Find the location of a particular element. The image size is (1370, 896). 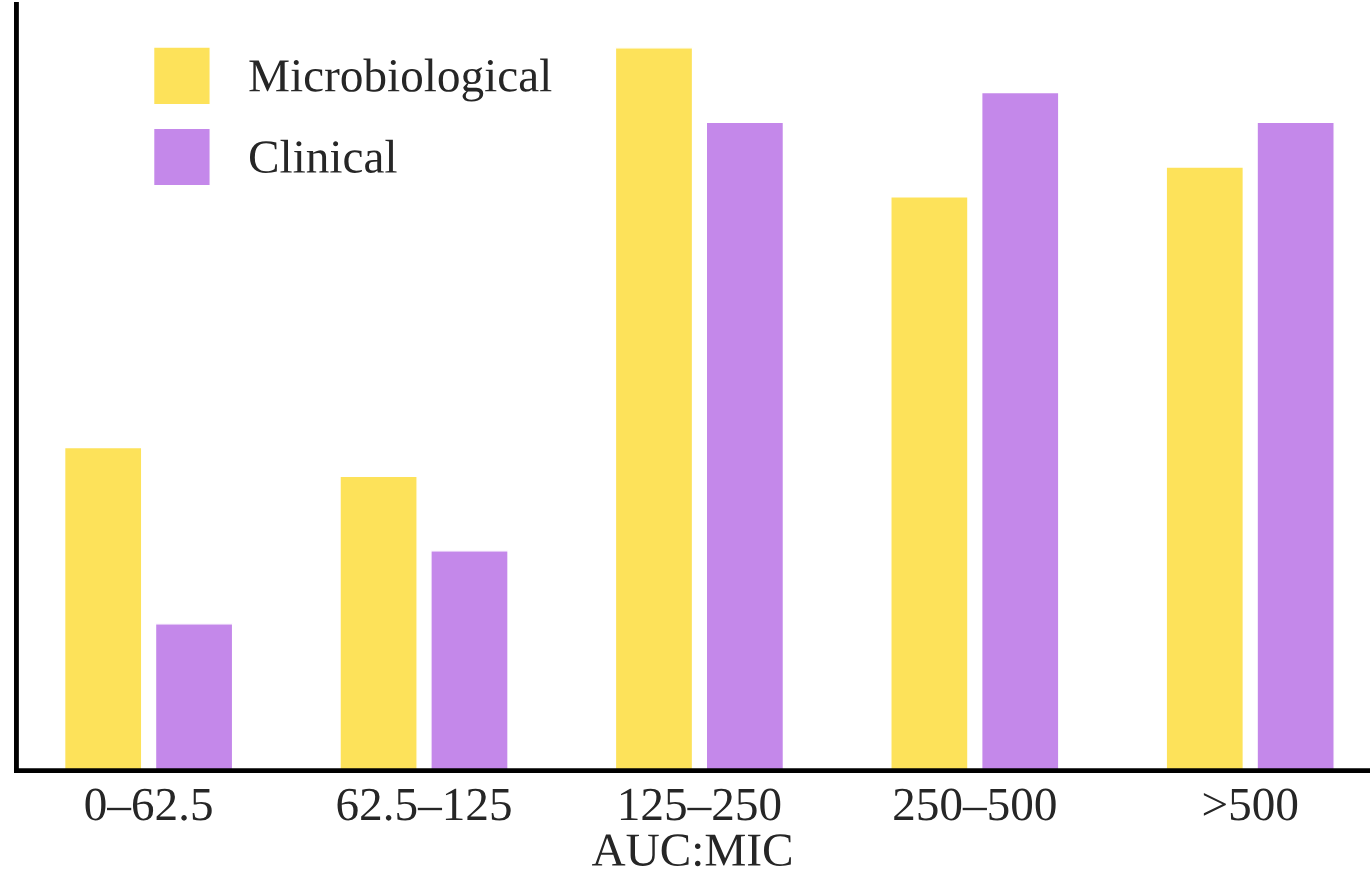

legend-label: Microbiological is located at coordinates (400, 80).